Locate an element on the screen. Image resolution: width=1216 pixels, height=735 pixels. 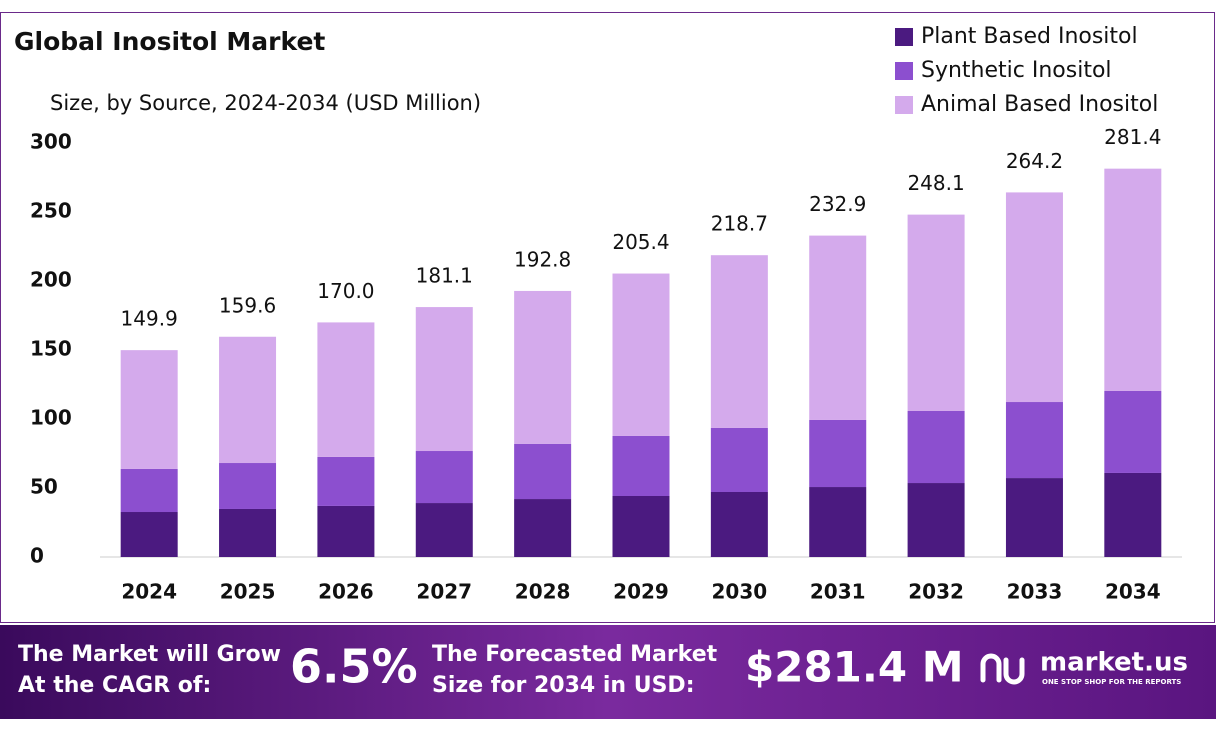
x-tick-label: 2028 is located at coordinates (543, 592).